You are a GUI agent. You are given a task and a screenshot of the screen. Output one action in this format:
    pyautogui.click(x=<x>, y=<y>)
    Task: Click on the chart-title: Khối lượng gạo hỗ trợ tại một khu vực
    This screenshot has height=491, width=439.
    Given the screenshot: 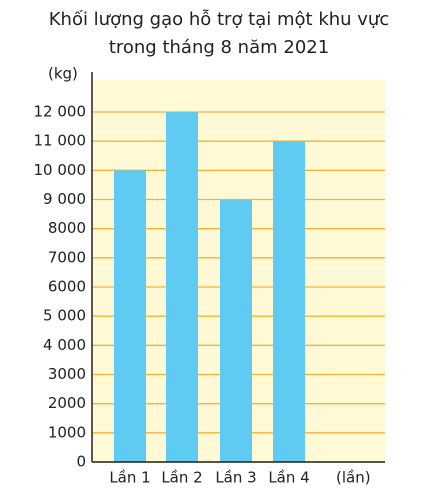 What is the action you would take?
    pyautogui.click(x=219, y=19)
    